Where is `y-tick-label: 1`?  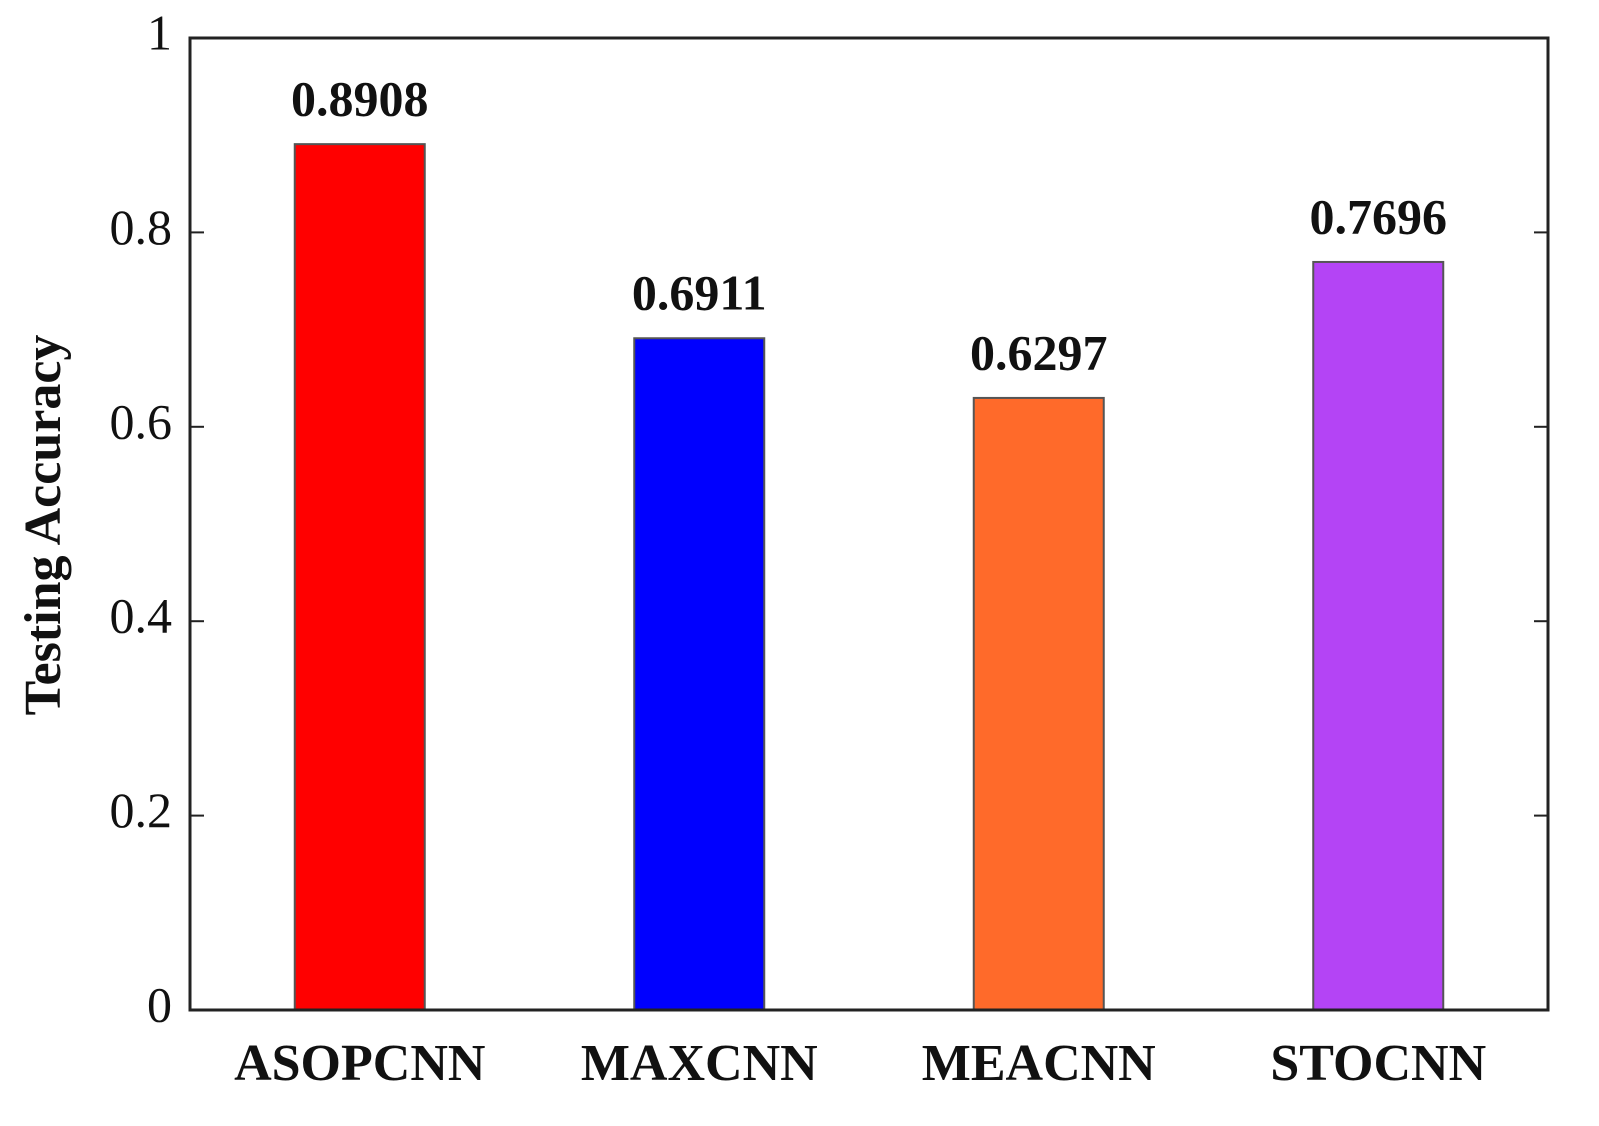
y-tick-label: 1 is located at coordinates (159, 32).